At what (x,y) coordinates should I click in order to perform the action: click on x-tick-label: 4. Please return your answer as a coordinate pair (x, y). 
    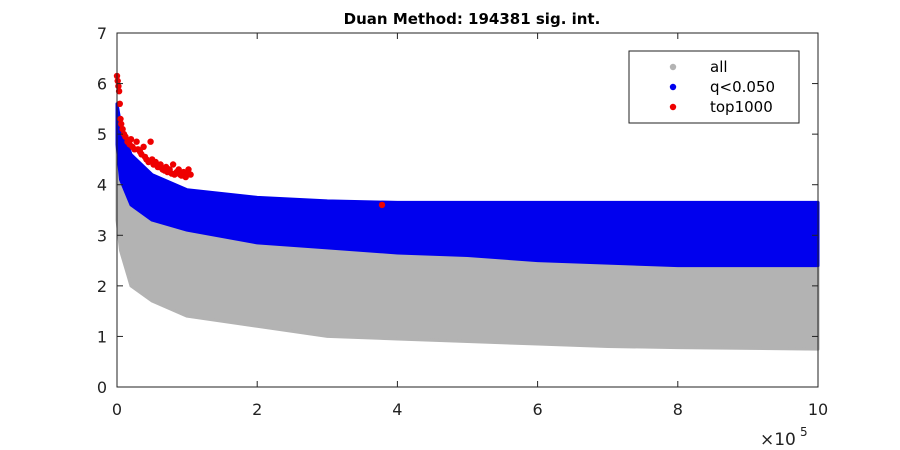
    Looking at the image, I should click on (397, 409).